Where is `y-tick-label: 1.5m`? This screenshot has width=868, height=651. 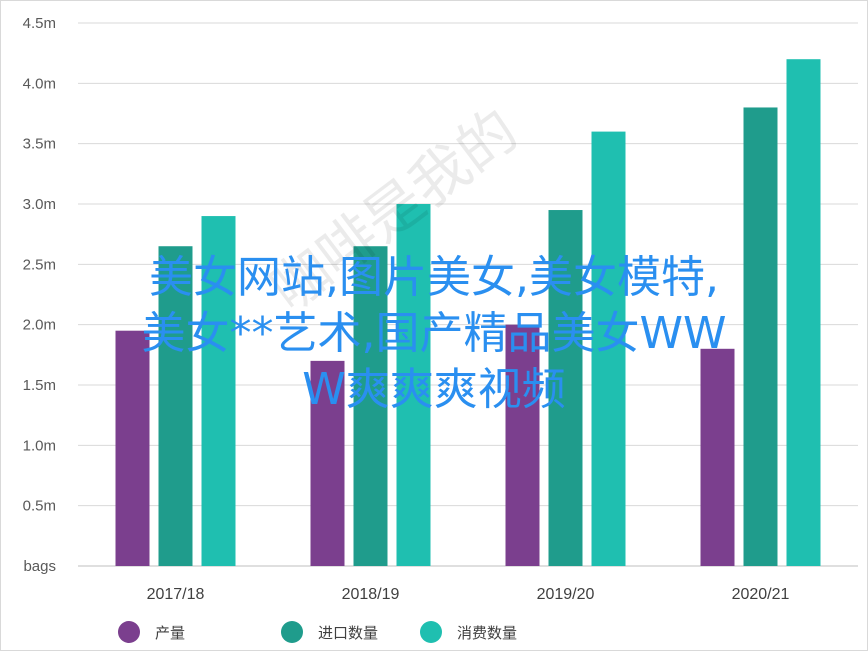 y-tick-label: 1.5m is located at coordinates (39, 385).